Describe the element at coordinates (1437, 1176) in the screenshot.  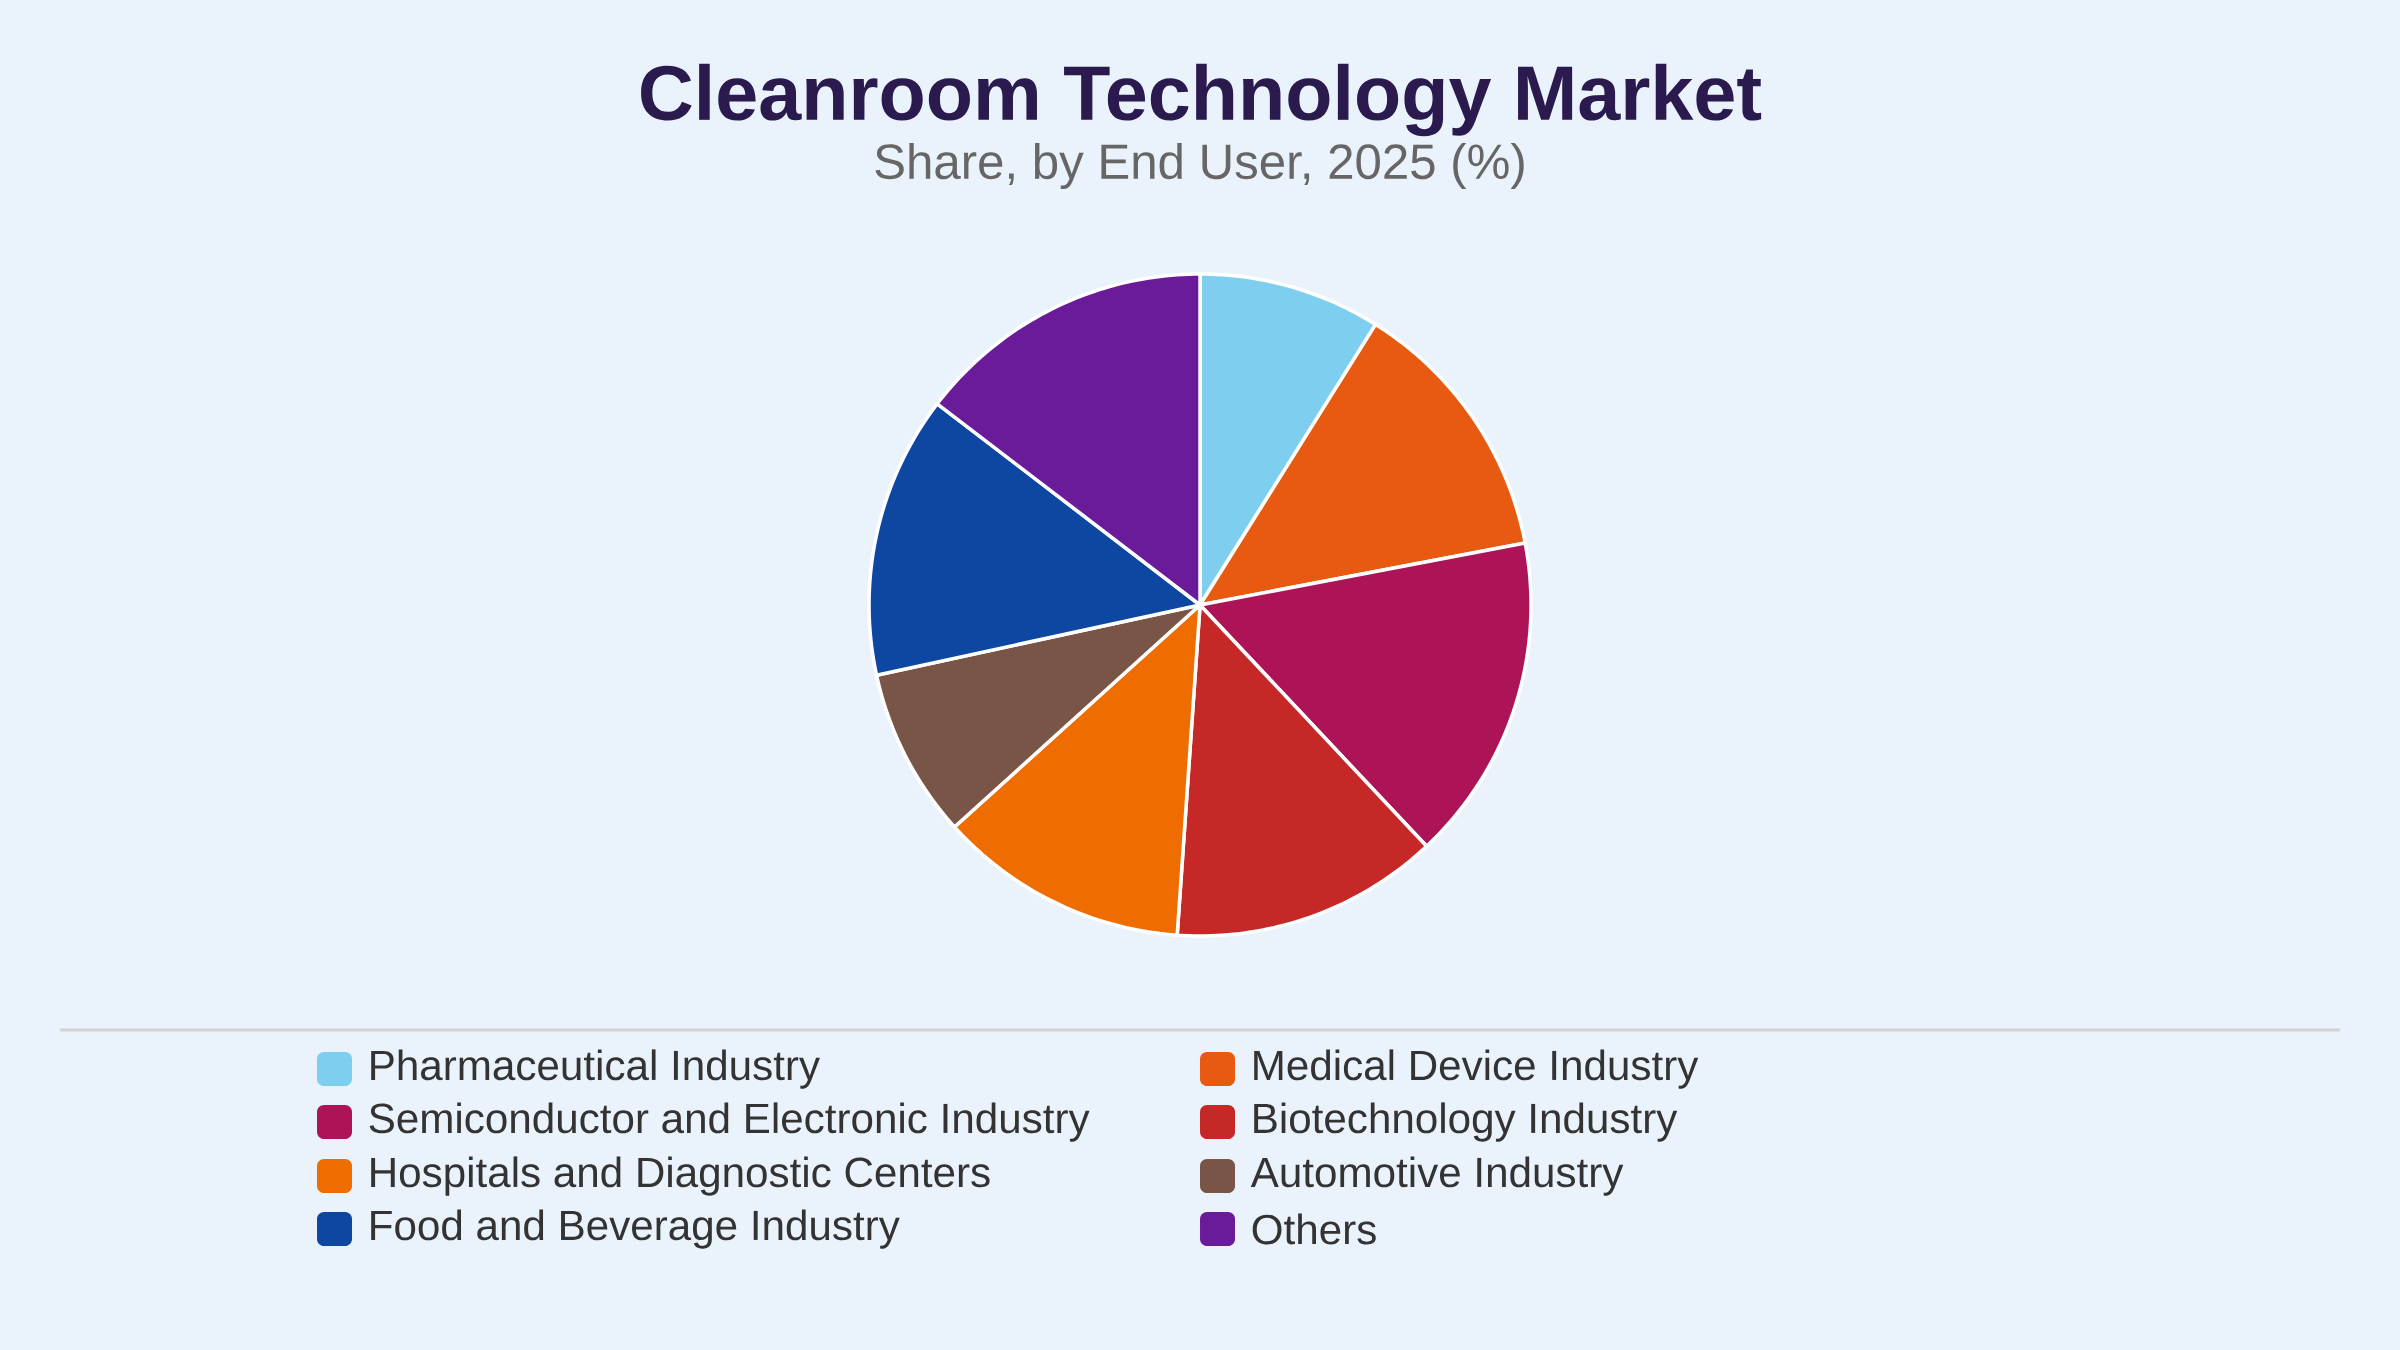
I see `legend-label: Automotive Industry` at that location.